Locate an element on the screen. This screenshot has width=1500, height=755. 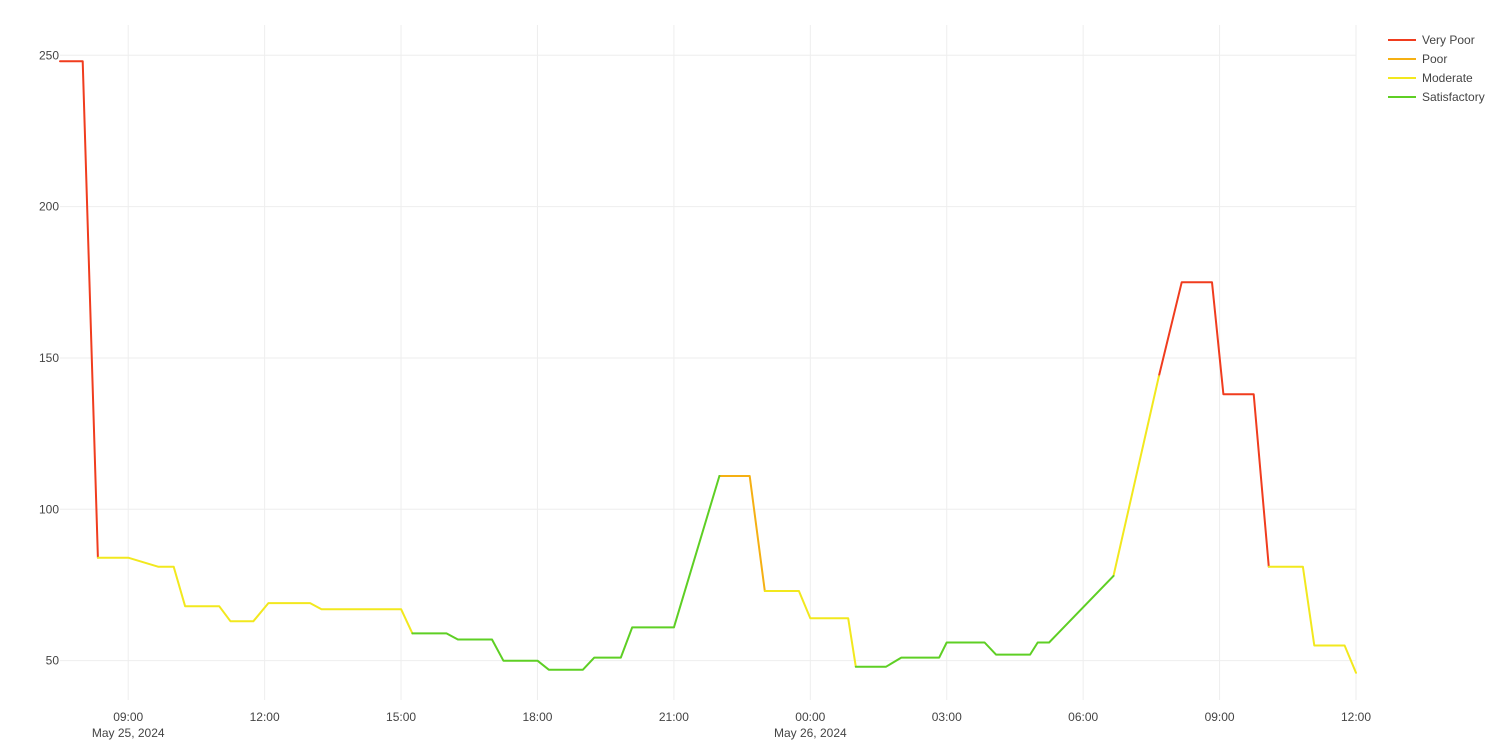
x-tick-label: 18:00 is located at coordinates (537, 717).